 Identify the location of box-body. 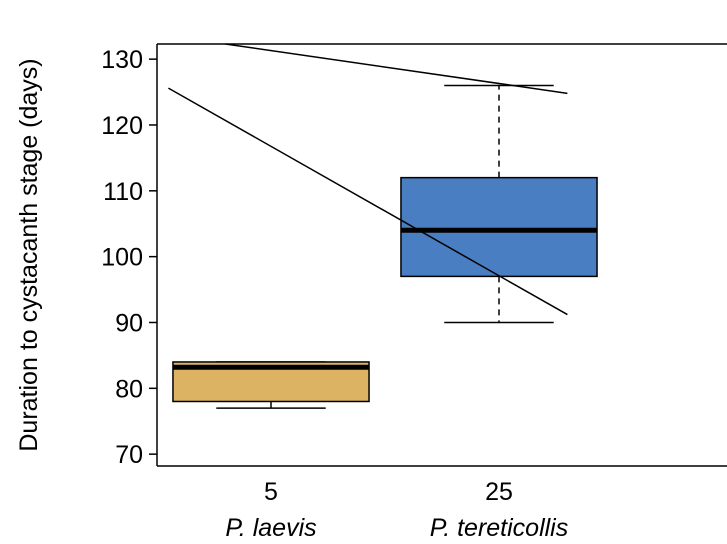
(499, 227).